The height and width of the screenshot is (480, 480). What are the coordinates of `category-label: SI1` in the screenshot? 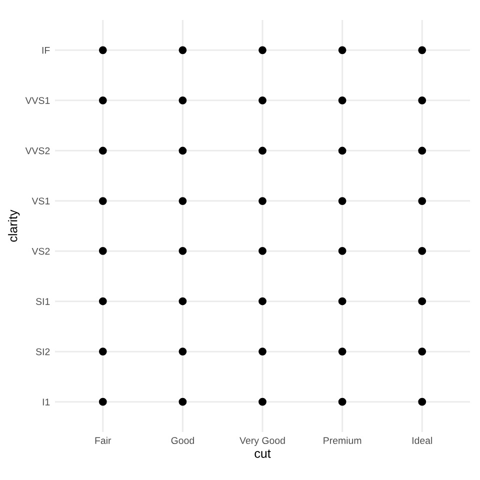 It's located at (43, 301).